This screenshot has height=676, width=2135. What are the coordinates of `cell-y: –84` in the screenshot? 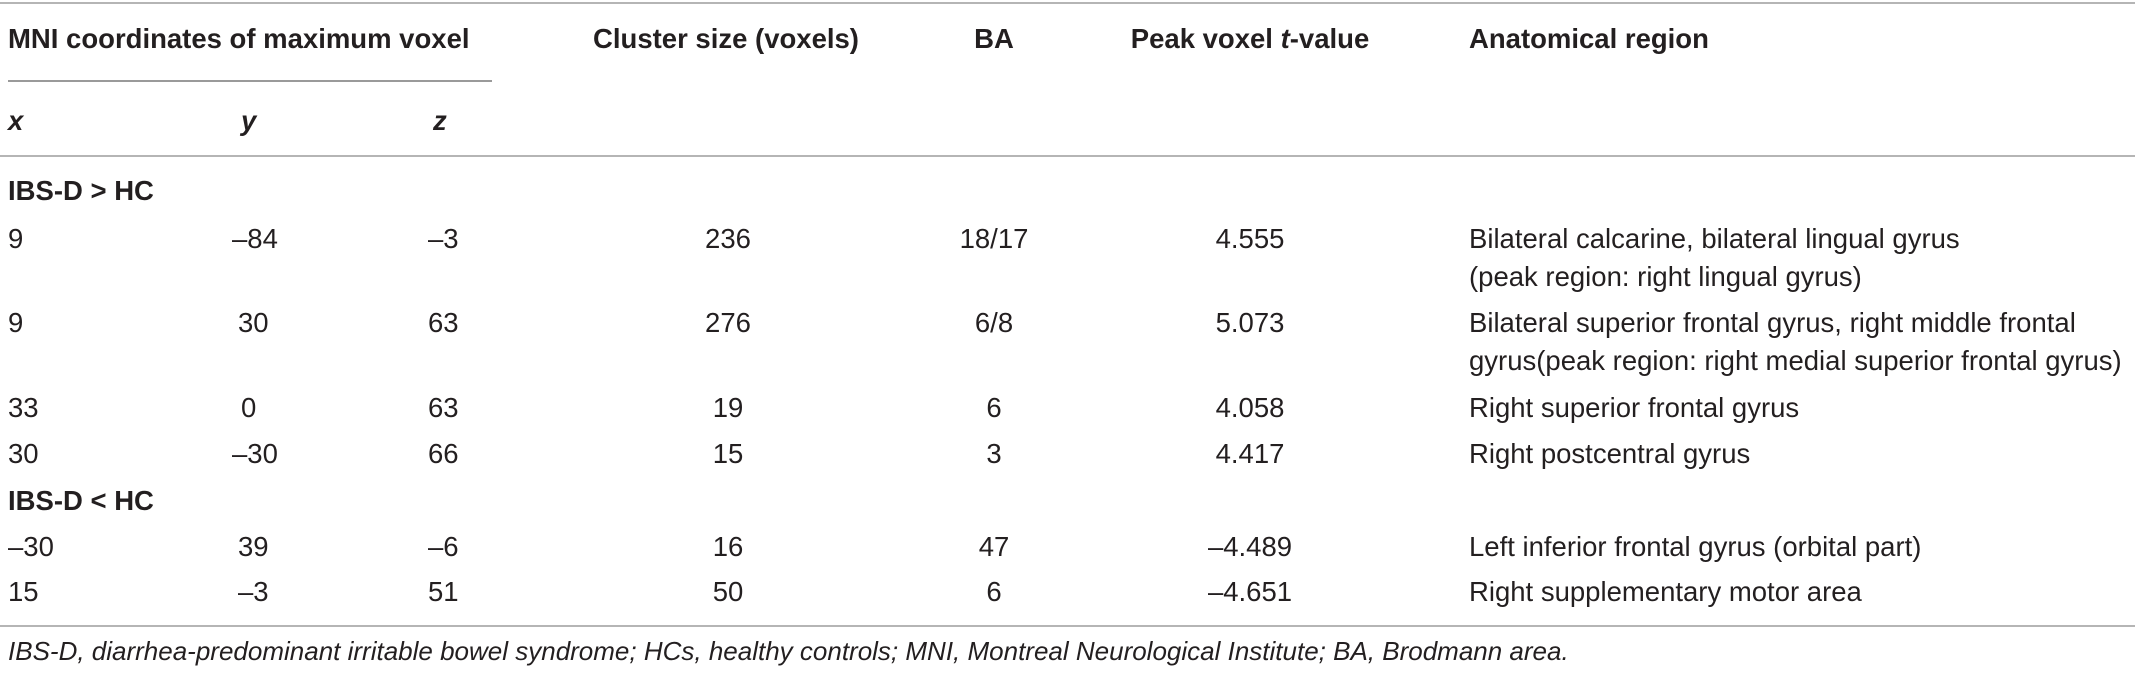 It's located at (255, 238).